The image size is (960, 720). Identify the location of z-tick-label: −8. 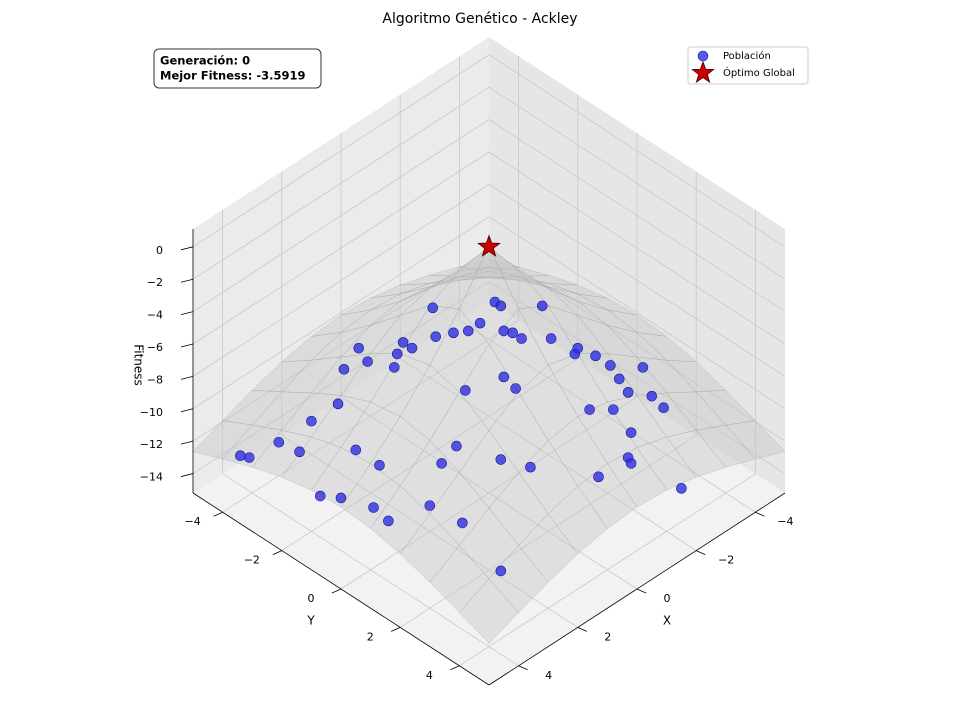
(155, 379).